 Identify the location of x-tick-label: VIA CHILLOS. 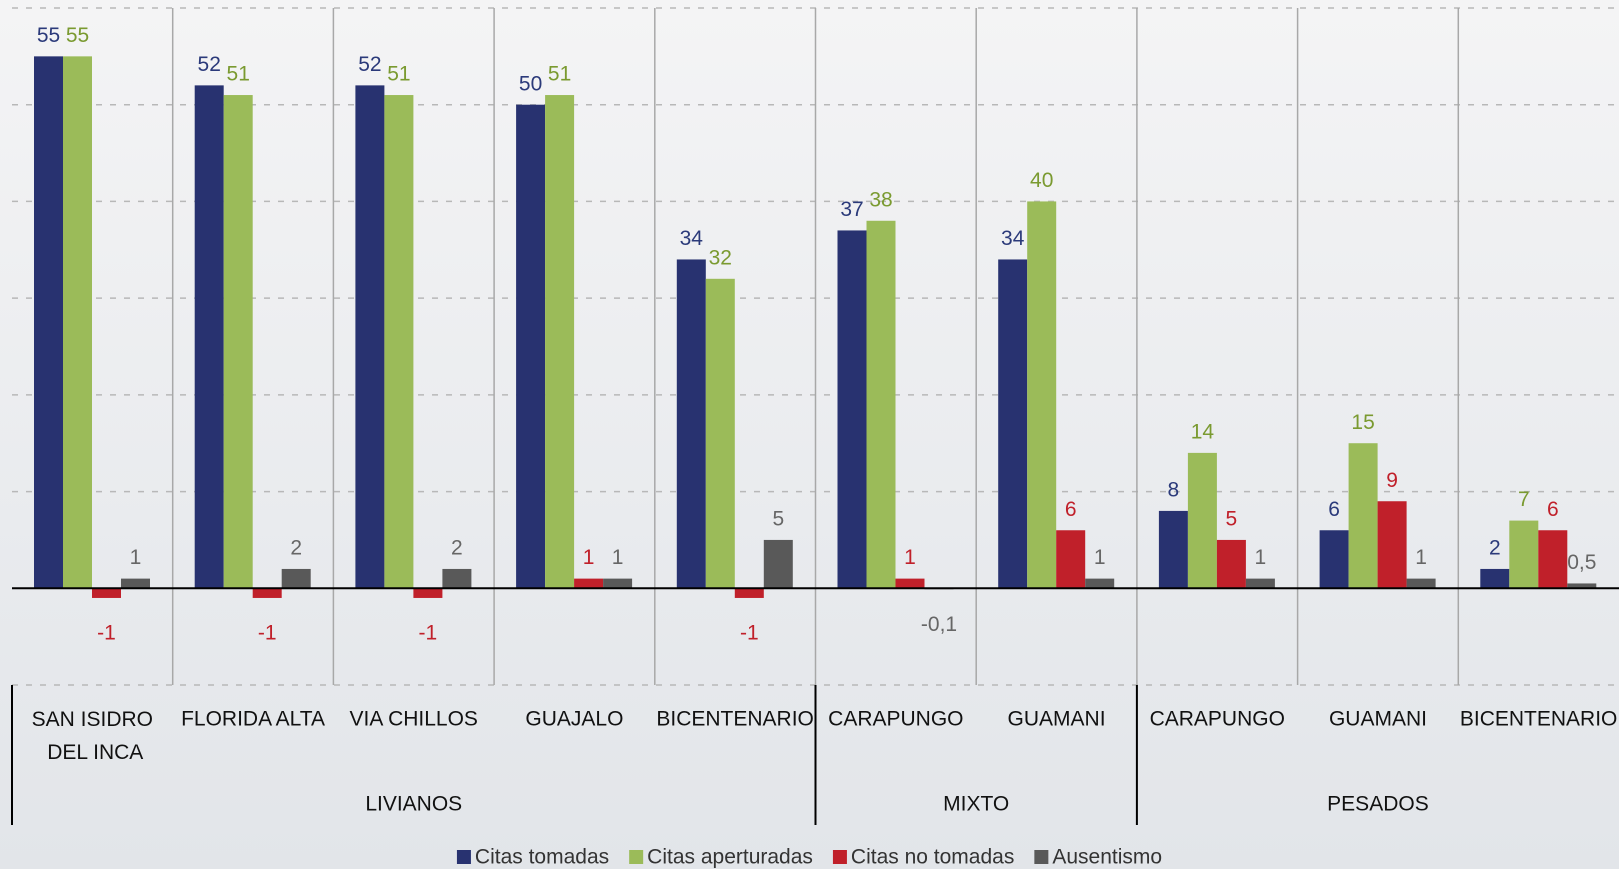
(414, 719).